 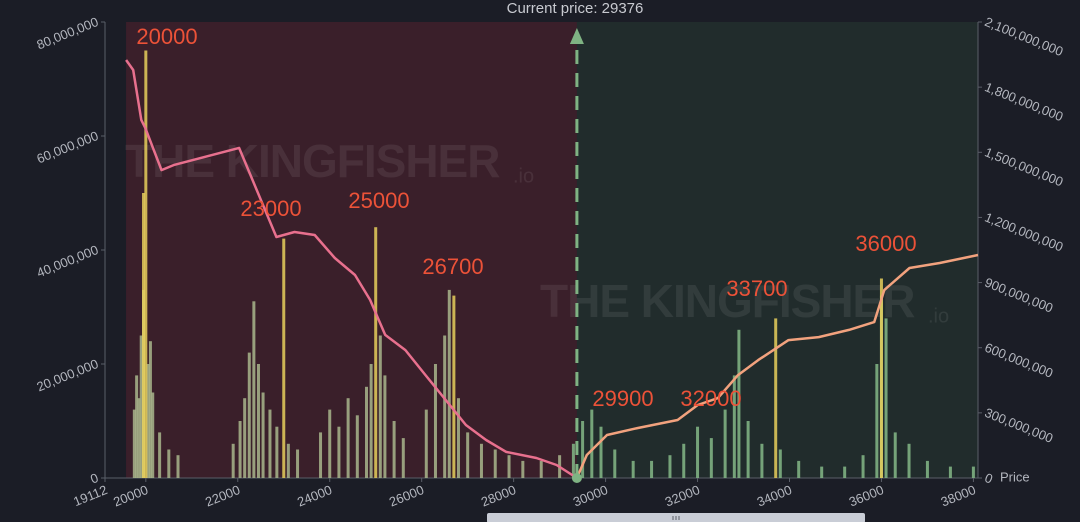 I want to click on annotation: 25000, so click(x=378, y=200).